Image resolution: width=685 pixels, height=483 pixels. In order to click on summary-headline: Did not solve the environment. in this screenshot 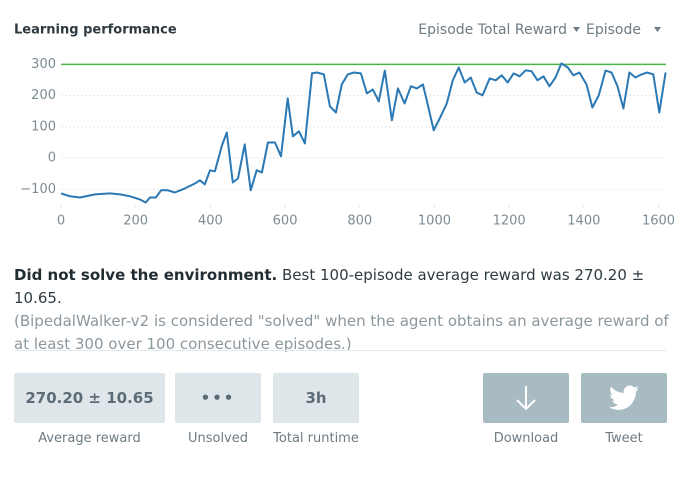, I will do `click(146, 275)`.